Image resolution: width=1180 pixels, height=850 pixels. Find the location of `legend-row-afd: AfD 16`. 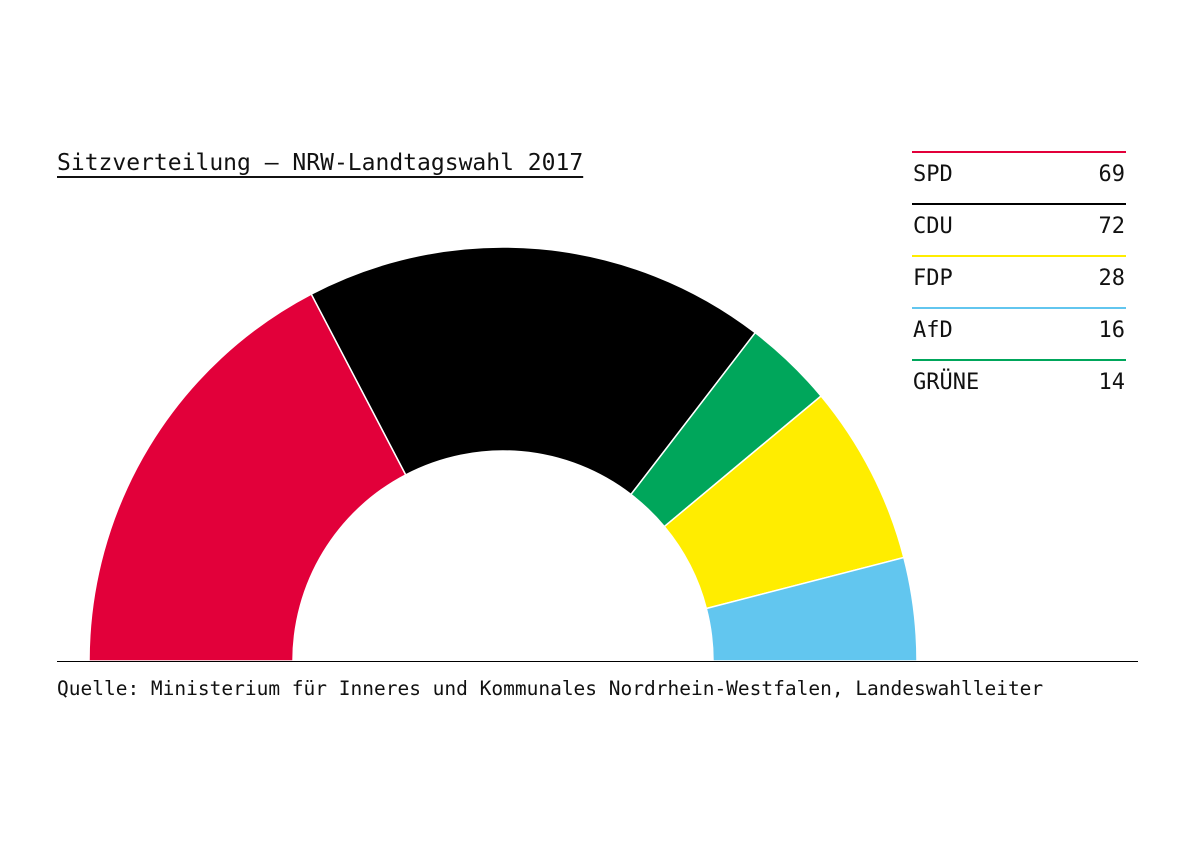

legend-row-afd: AfD 16 is located at coordinates (1019, 332).